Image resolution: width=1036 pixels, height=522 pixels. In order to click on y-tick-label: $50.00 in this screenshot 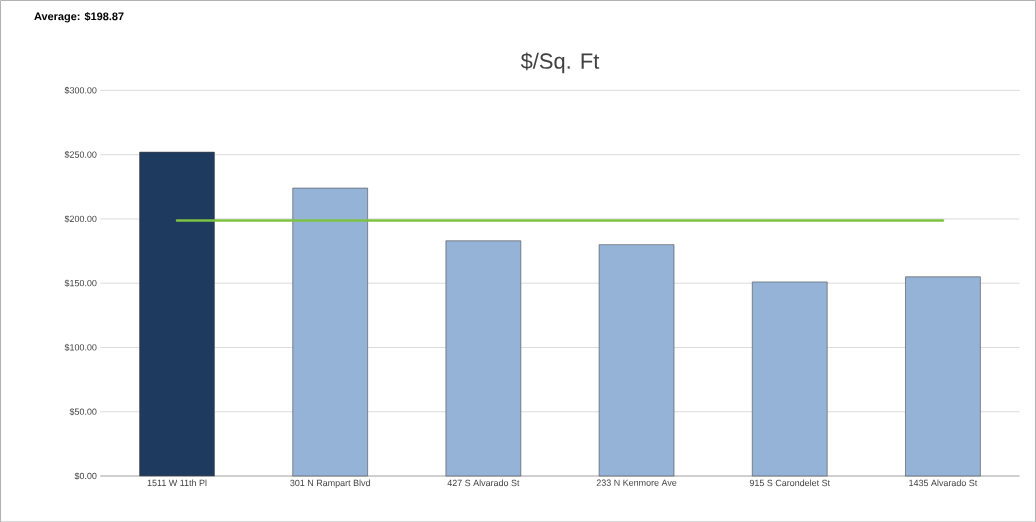, I will do `click(83, 411)`.